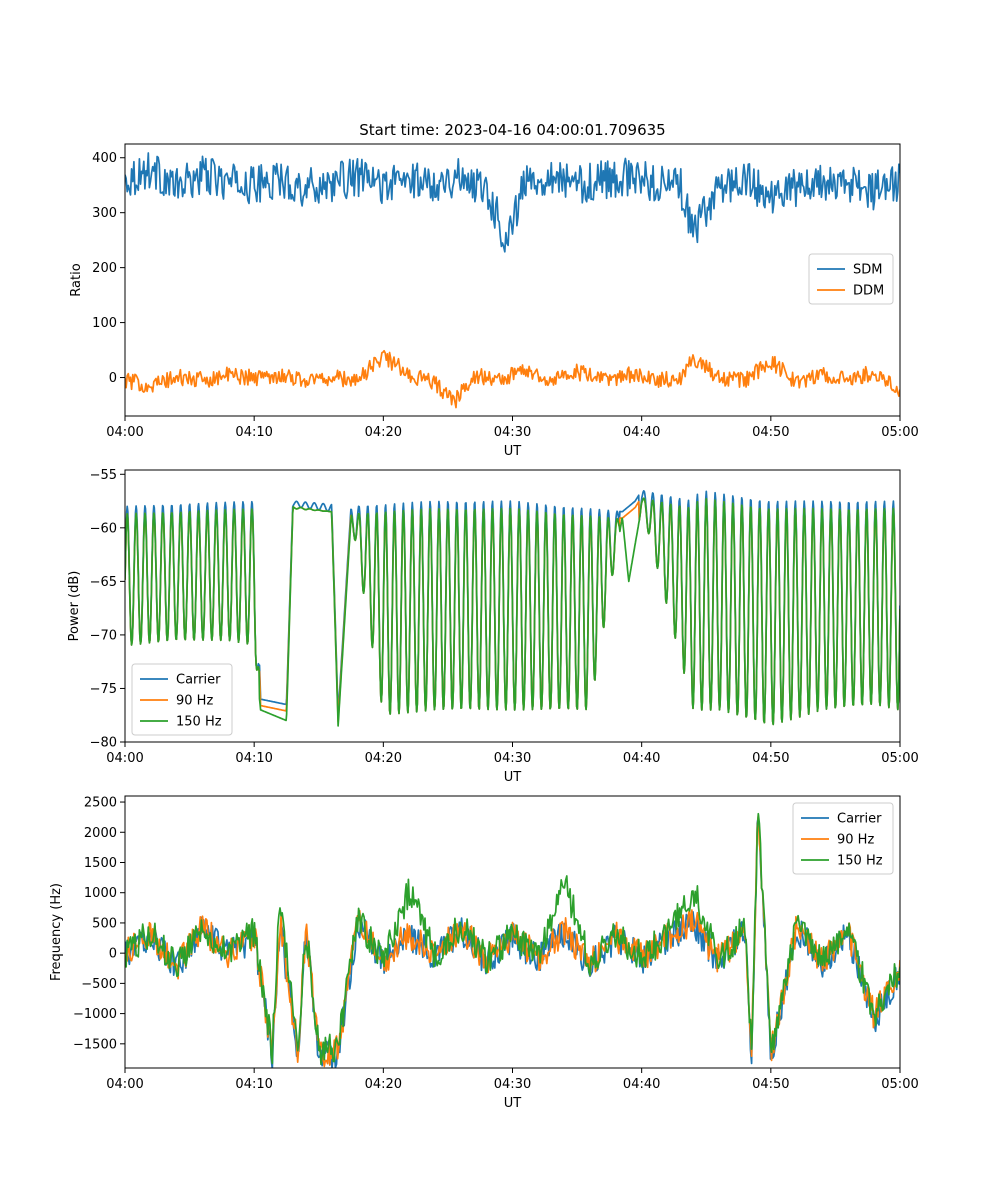 The height and width of the screenshot is (1200, 1000). I want to click on series-line-ddm, so click(512, 379).